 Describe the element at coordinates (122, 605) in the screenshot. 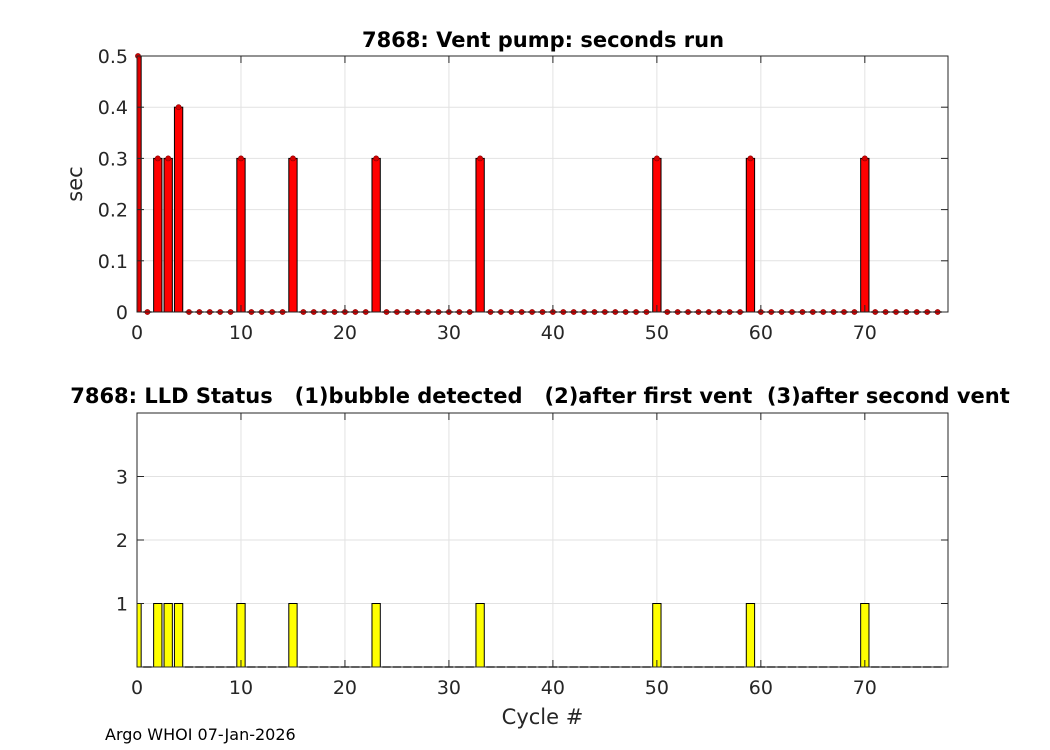

I see `y-tick-label: 1` at that location.